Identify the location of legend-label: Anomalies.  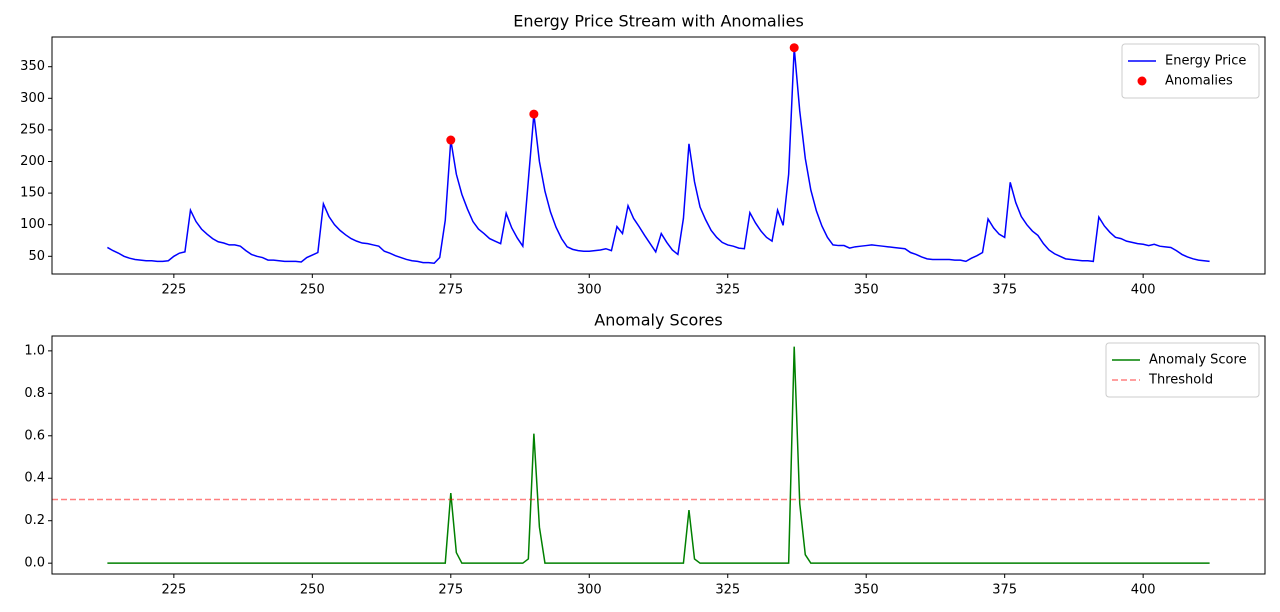
(1199, 81).